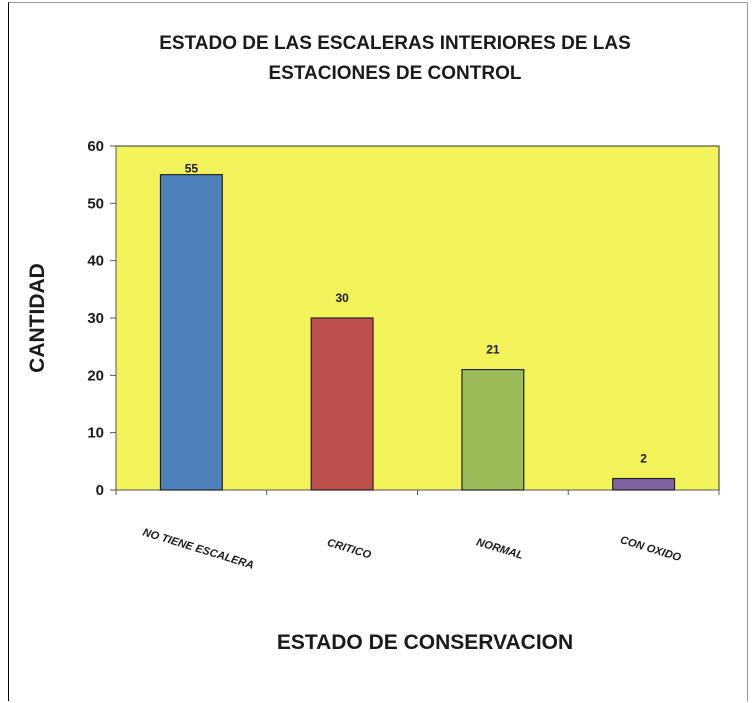 This screenshot has height=703, width=755. What do you see at coordinates (198, 549) in the screenshot?
I see `category-label-0: NO TIENE ESCALERA` at bounding box center [198, 549].